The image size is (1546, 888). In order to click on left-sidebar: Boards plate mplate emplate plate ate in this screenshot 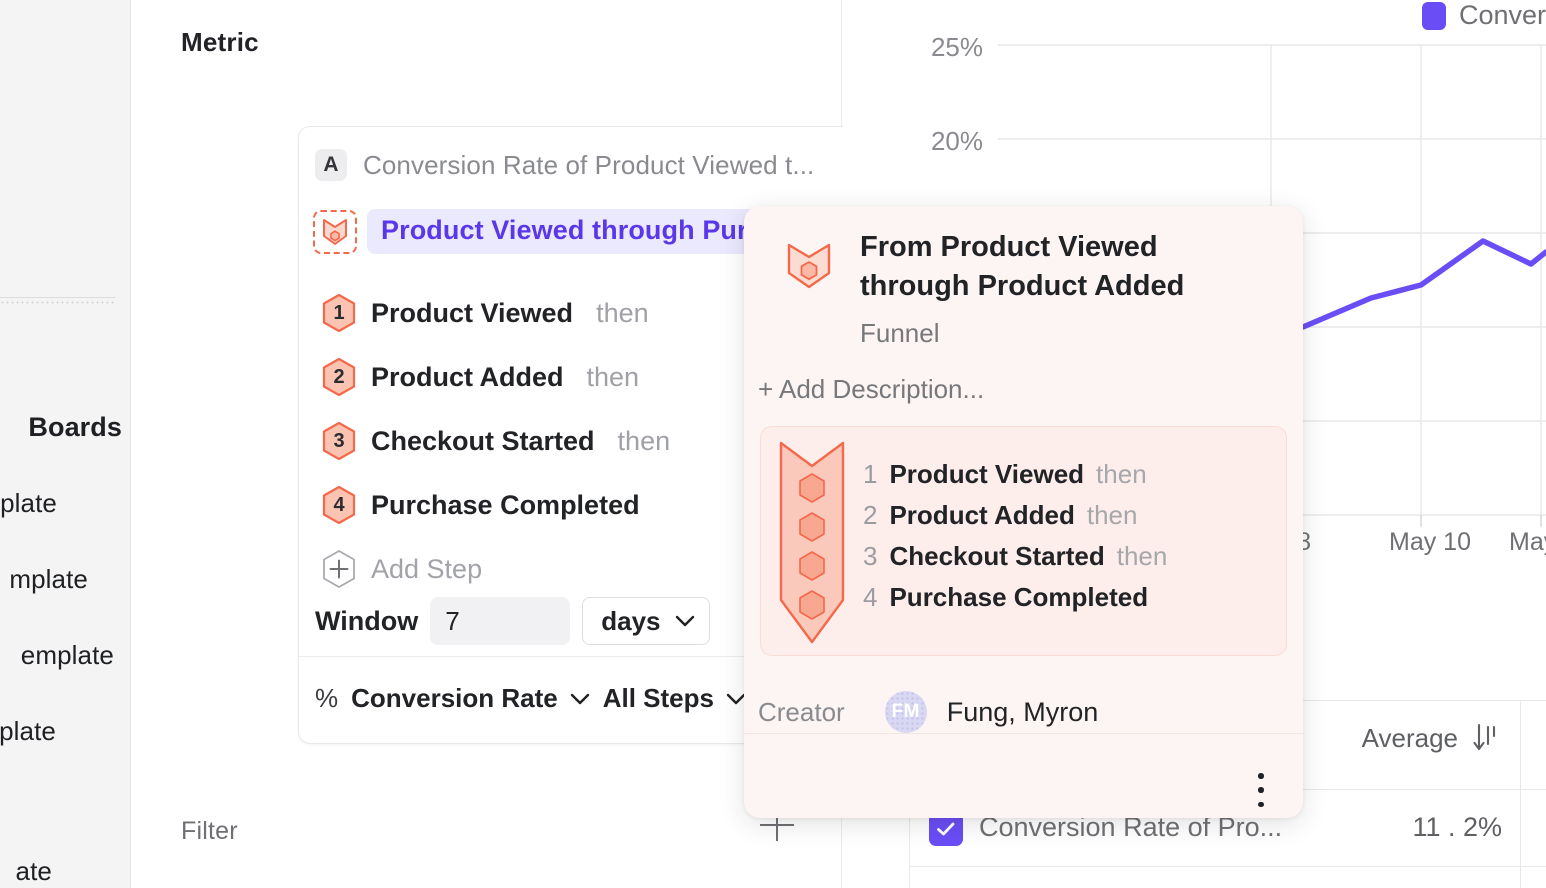, I will do `click(65, 444)`.